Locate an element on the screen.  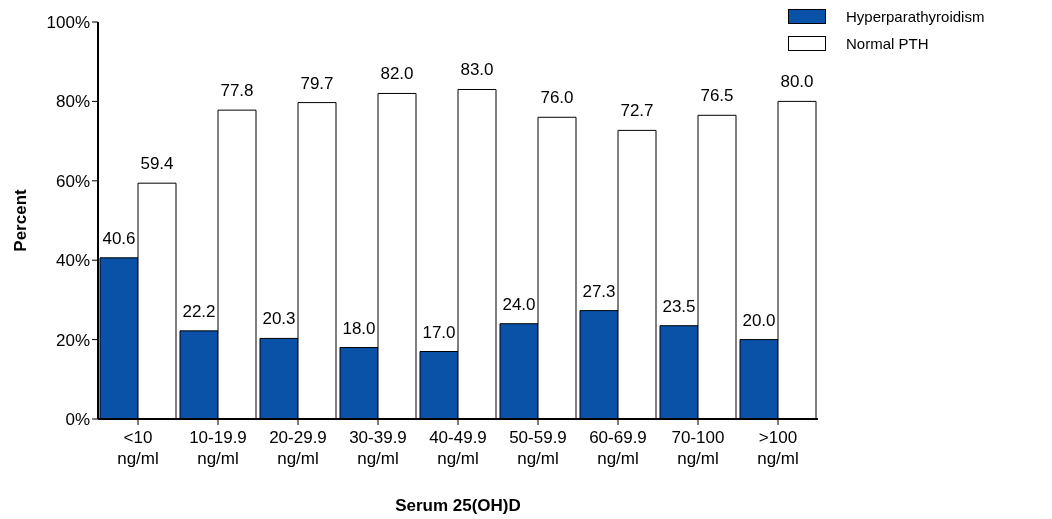
x-tick-label: >100 ng/ml is located at coordinates (778, 448).